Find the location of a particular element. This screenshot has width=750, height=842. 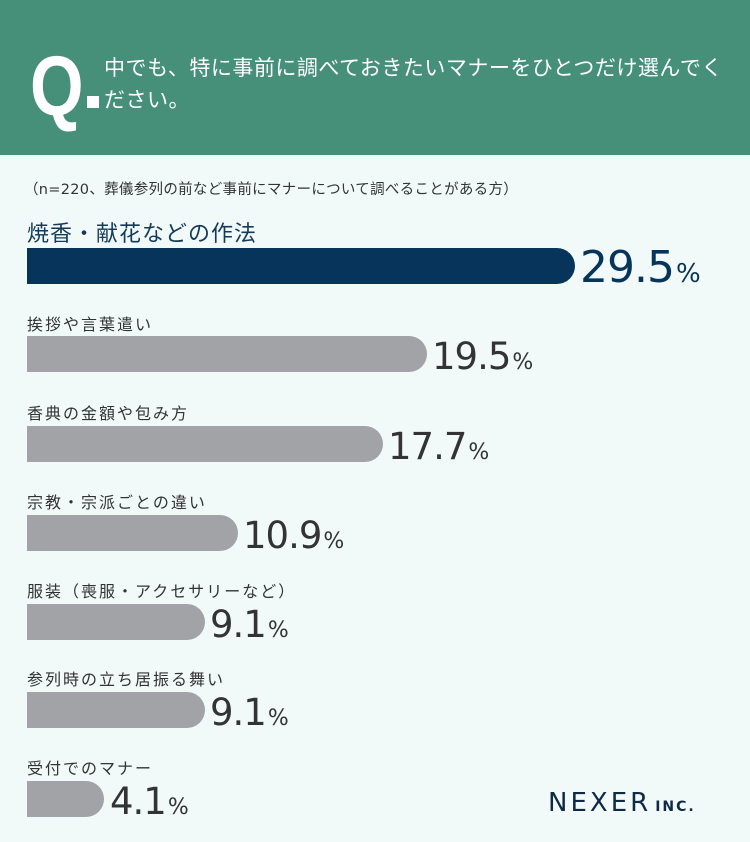

bar-value: 19.5% is located at coordinates (483, 356).